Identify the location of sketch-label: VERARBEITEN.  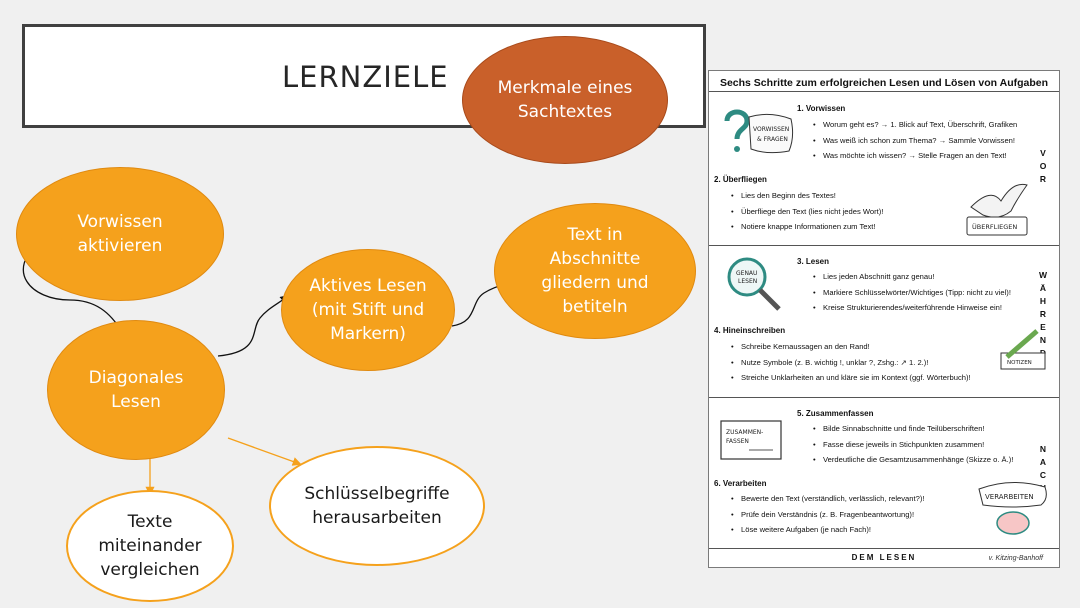
(1009, 497).